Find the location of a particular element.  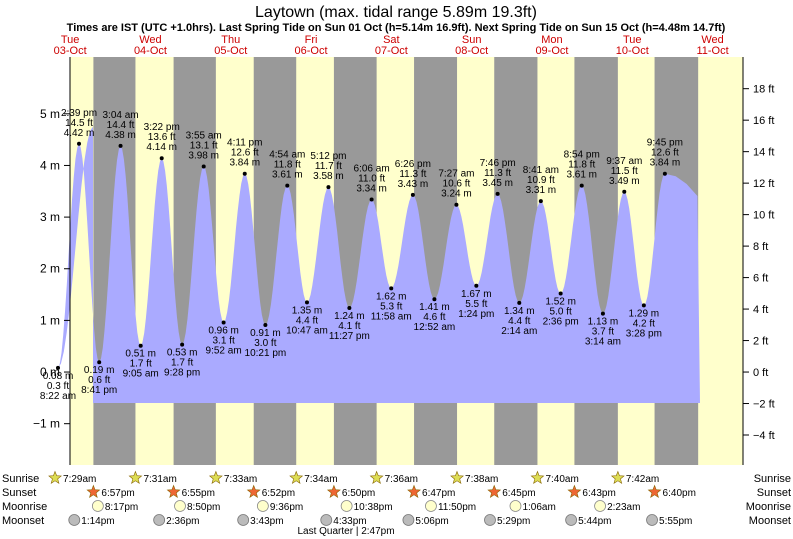

tide-label-ft_label: 0.6 ft is located at coordinates (99, 380).